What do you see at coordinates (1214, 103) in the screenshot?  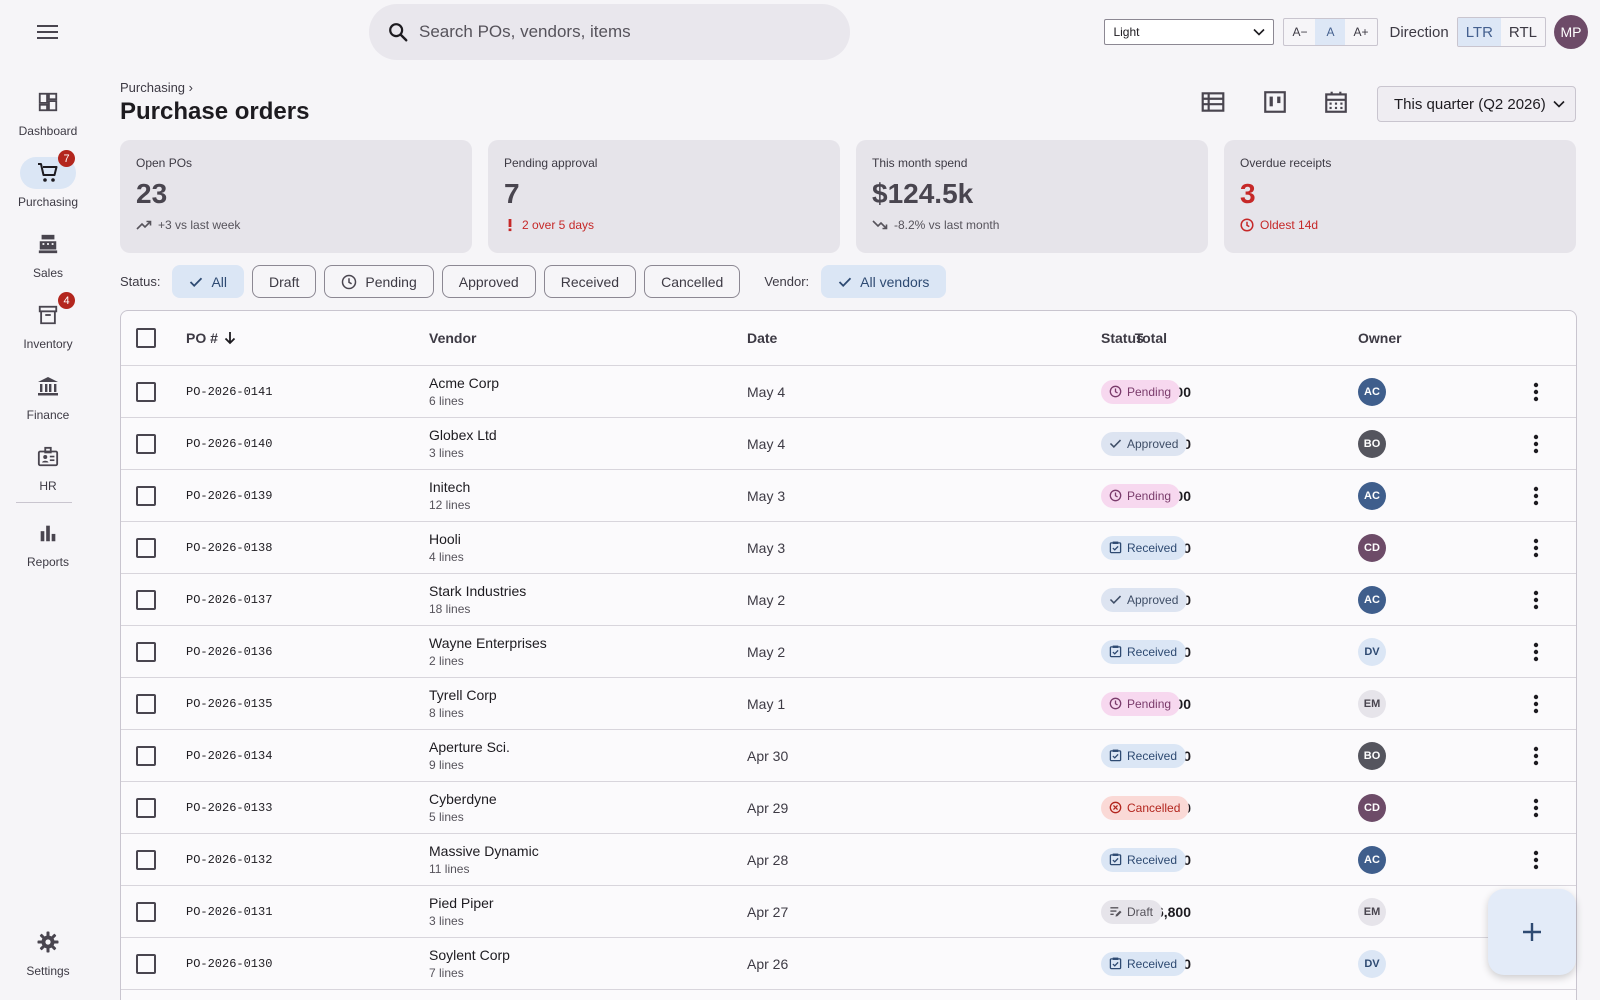 I see `table-view-icon` at bounding box center [1214, 103].